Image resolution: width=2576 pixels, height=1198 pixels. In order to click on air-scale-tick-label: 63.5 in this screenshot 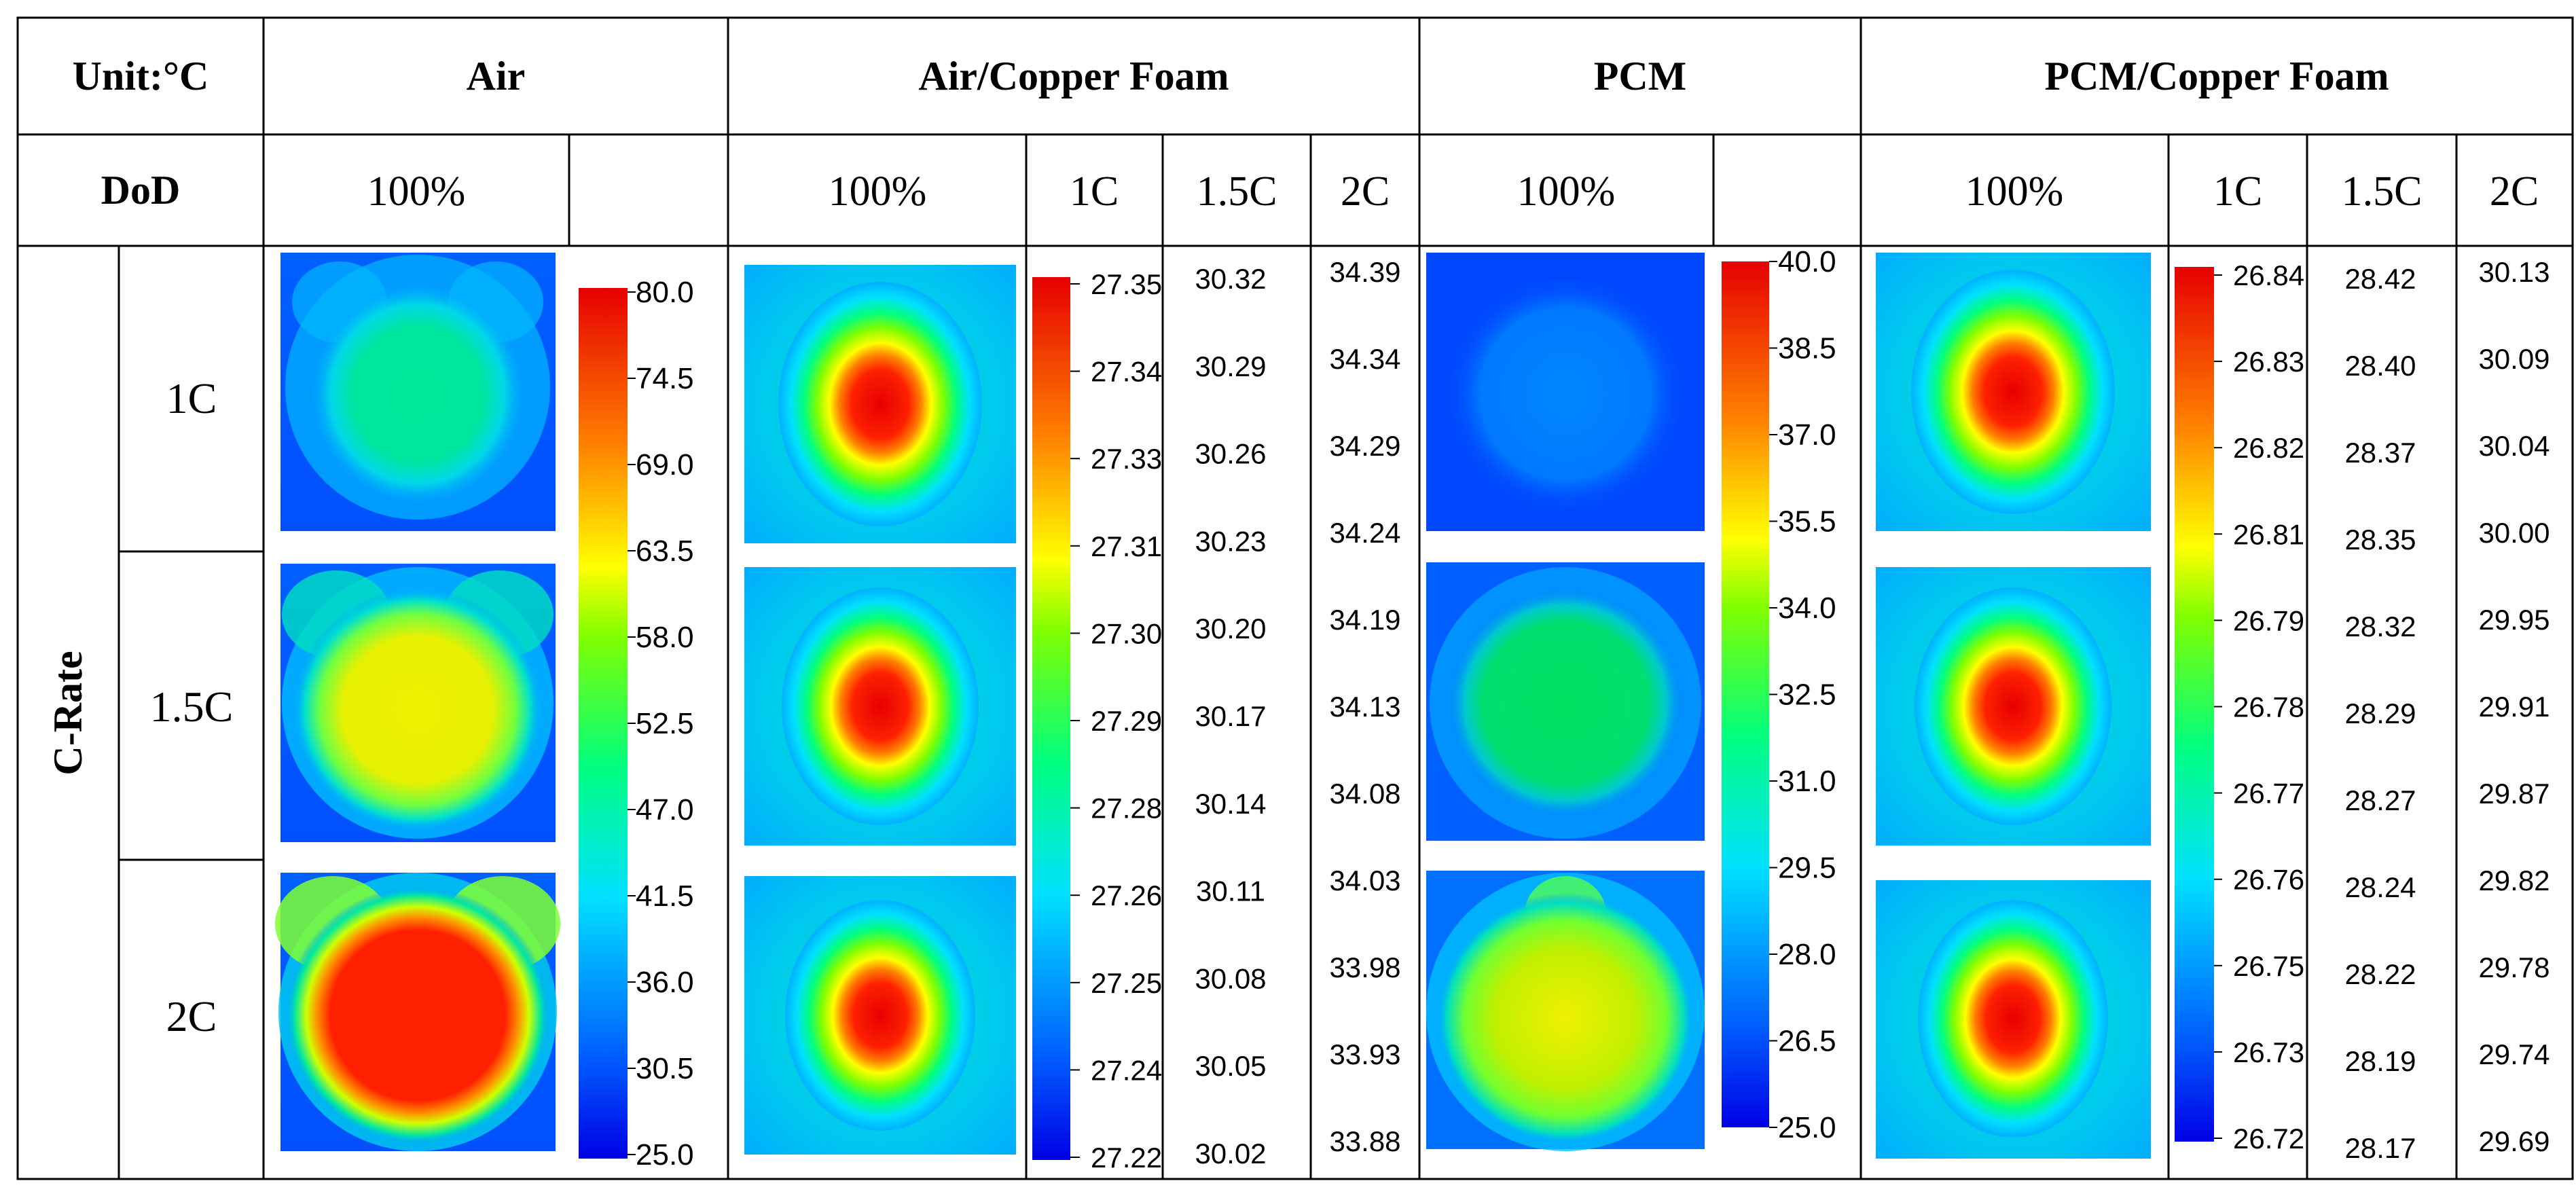, I will do `click(665, 551)`.